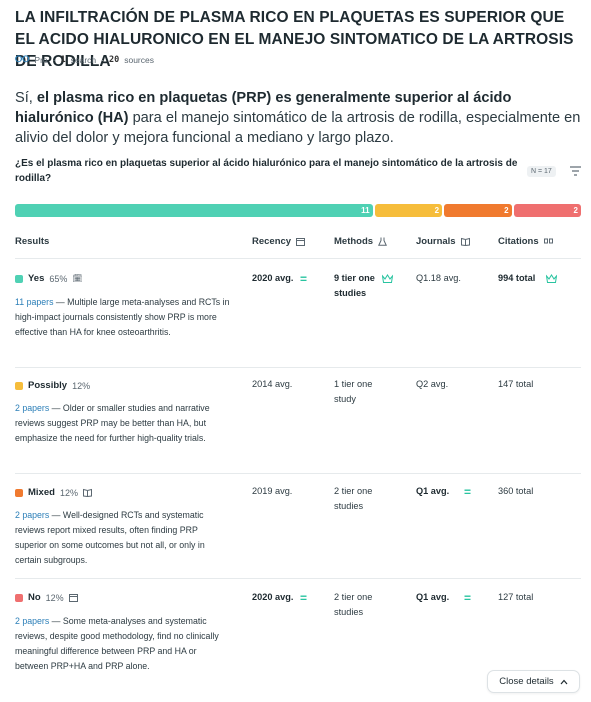 This screenshot has height=702, width=591. I want to click on methods-yes: 9 tier one studies, so click(354, 285).